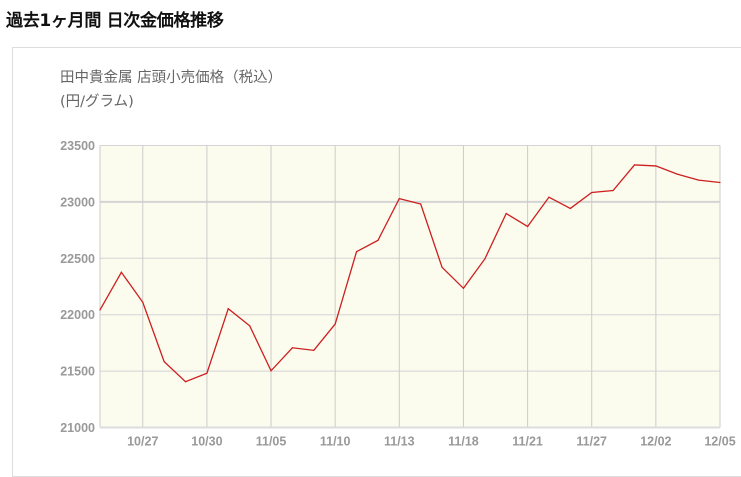  What do you see at coordinates (77, 259) in the screenshot?
I see `y-tick-label: 22500` at bounding box center [77, 259].